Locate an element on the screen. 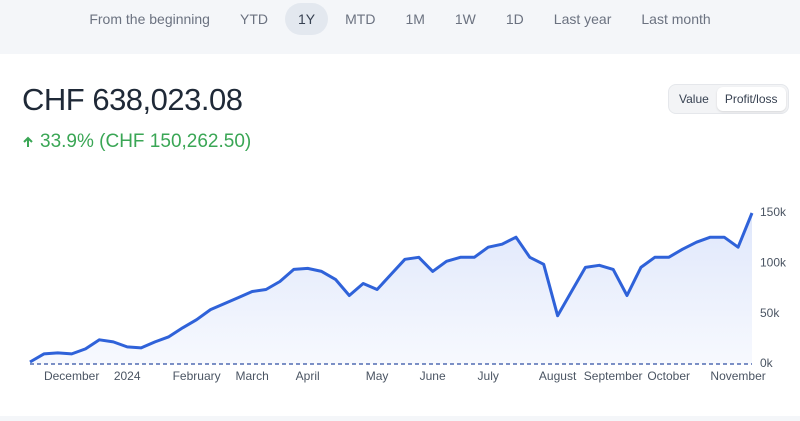 The height and width of the screenshot is (421, 800). x-tick-label: June is located at coordinates (433, 376).